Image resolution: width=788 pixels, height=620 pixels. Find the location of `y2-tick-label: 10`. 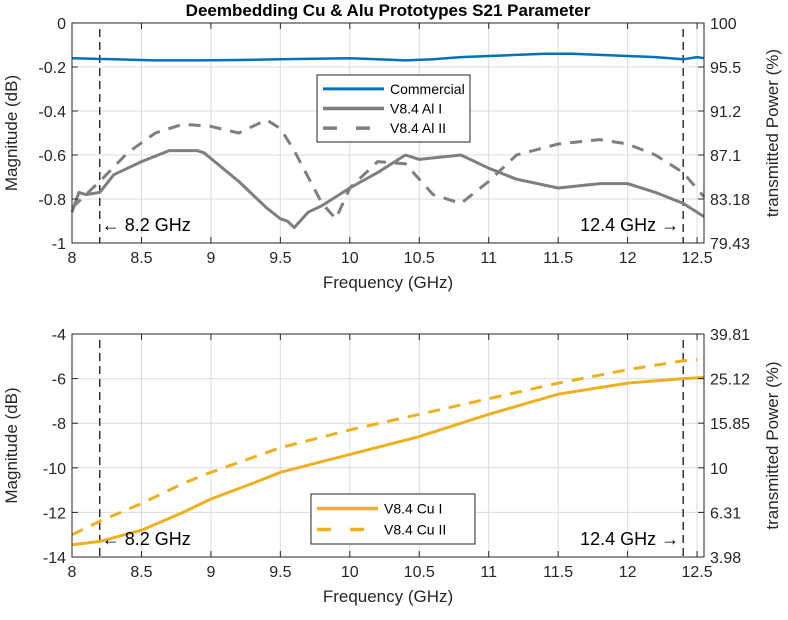

y2-tick-label: 10 is located at coordinates (719, 469).